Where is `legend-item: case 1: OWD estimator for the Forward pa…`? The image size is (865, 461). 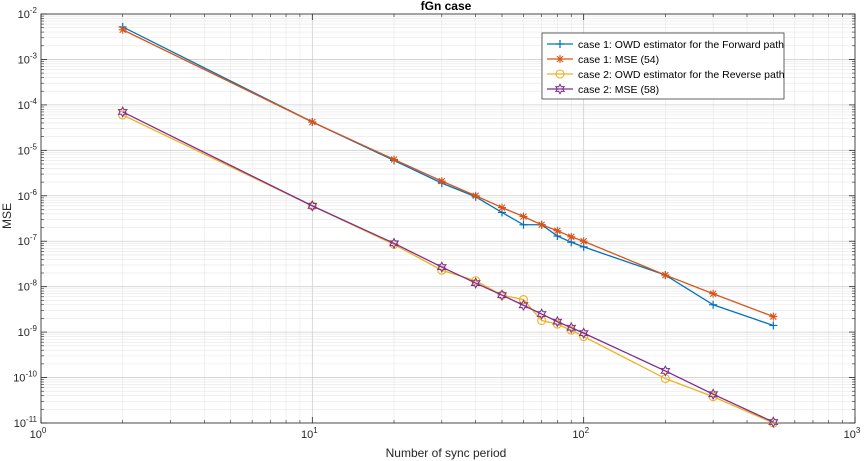 legend-item: case 1: OWD estimator for the Forward pa… is located at coordinates (665, 45).